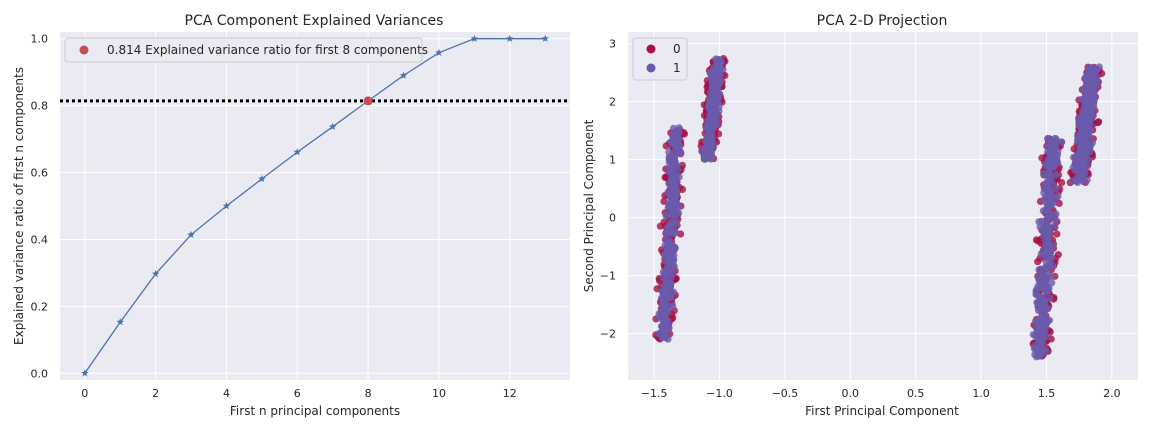  What do you see at coordinates (654, 393) in the screenshot?
I see `x-tick-label: −1.5` at bounding box center [654, 393].